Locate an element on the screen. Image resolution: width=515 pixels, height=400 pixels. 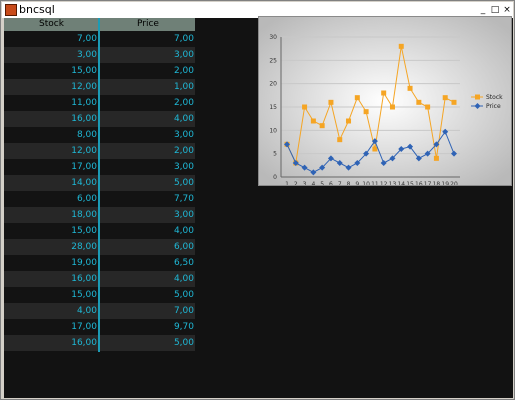
stock-cell: 14,00 is located at coordinates (84, 183).